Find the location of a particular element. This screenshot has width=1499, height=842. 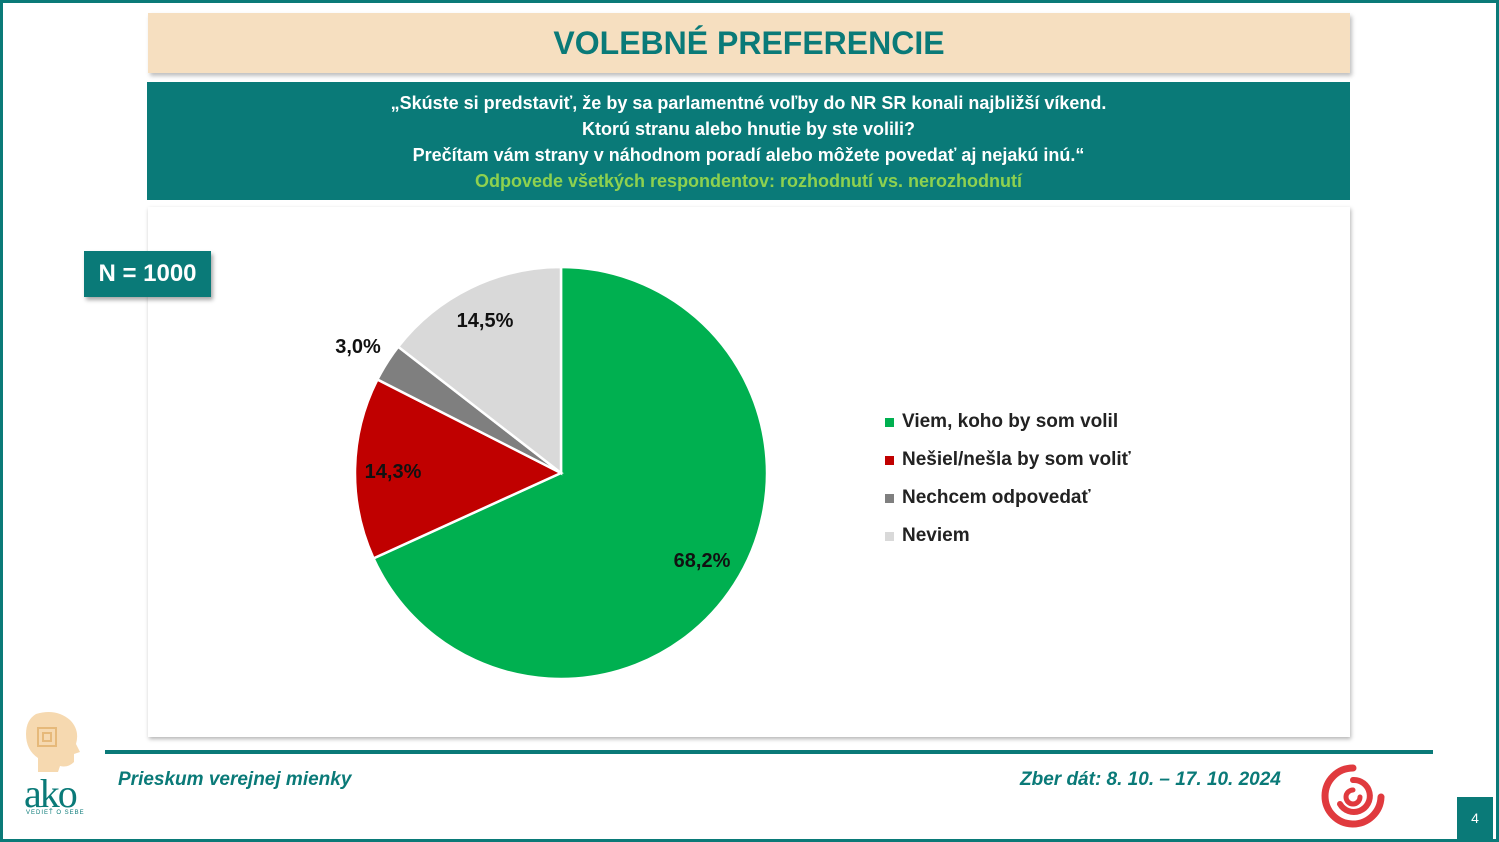

title-bar: VOLEBNÉ PREFERENCIE is located at coordinates (749, 43).